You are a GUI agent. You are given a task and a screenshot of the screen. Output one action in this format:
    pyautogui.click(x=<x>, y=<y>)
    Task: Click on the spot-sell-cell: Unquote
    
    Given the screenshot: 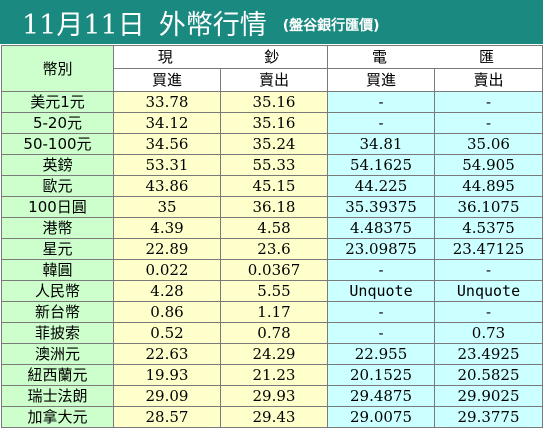 What is the action you would take?
    pyautogui.click(x=488, y=291)
    